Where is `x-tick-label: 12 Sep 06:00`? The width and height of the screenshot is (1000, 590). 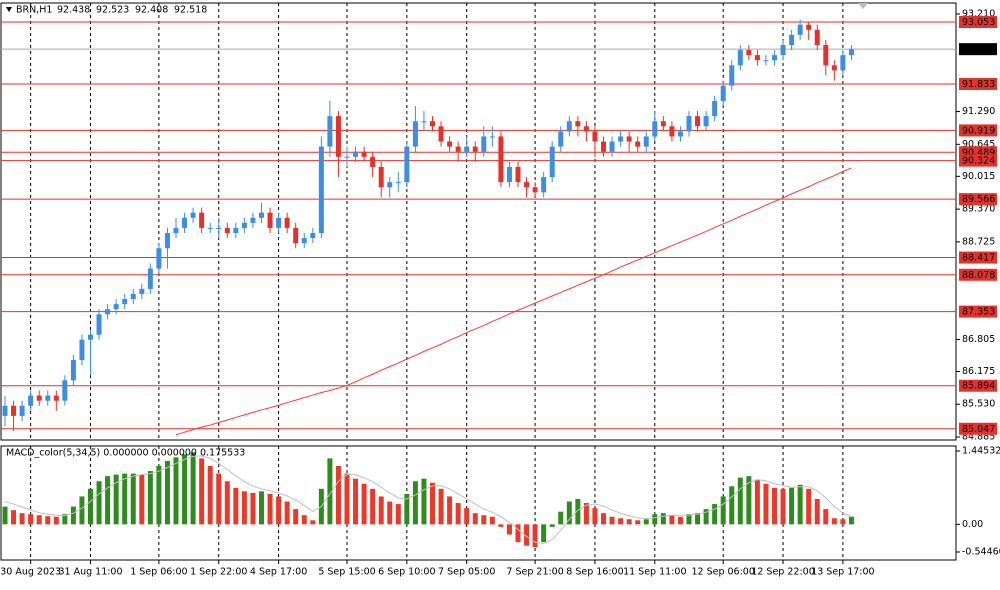
x-tick-label: 12 Sep 06:00 is located at coordinates (722, 572).